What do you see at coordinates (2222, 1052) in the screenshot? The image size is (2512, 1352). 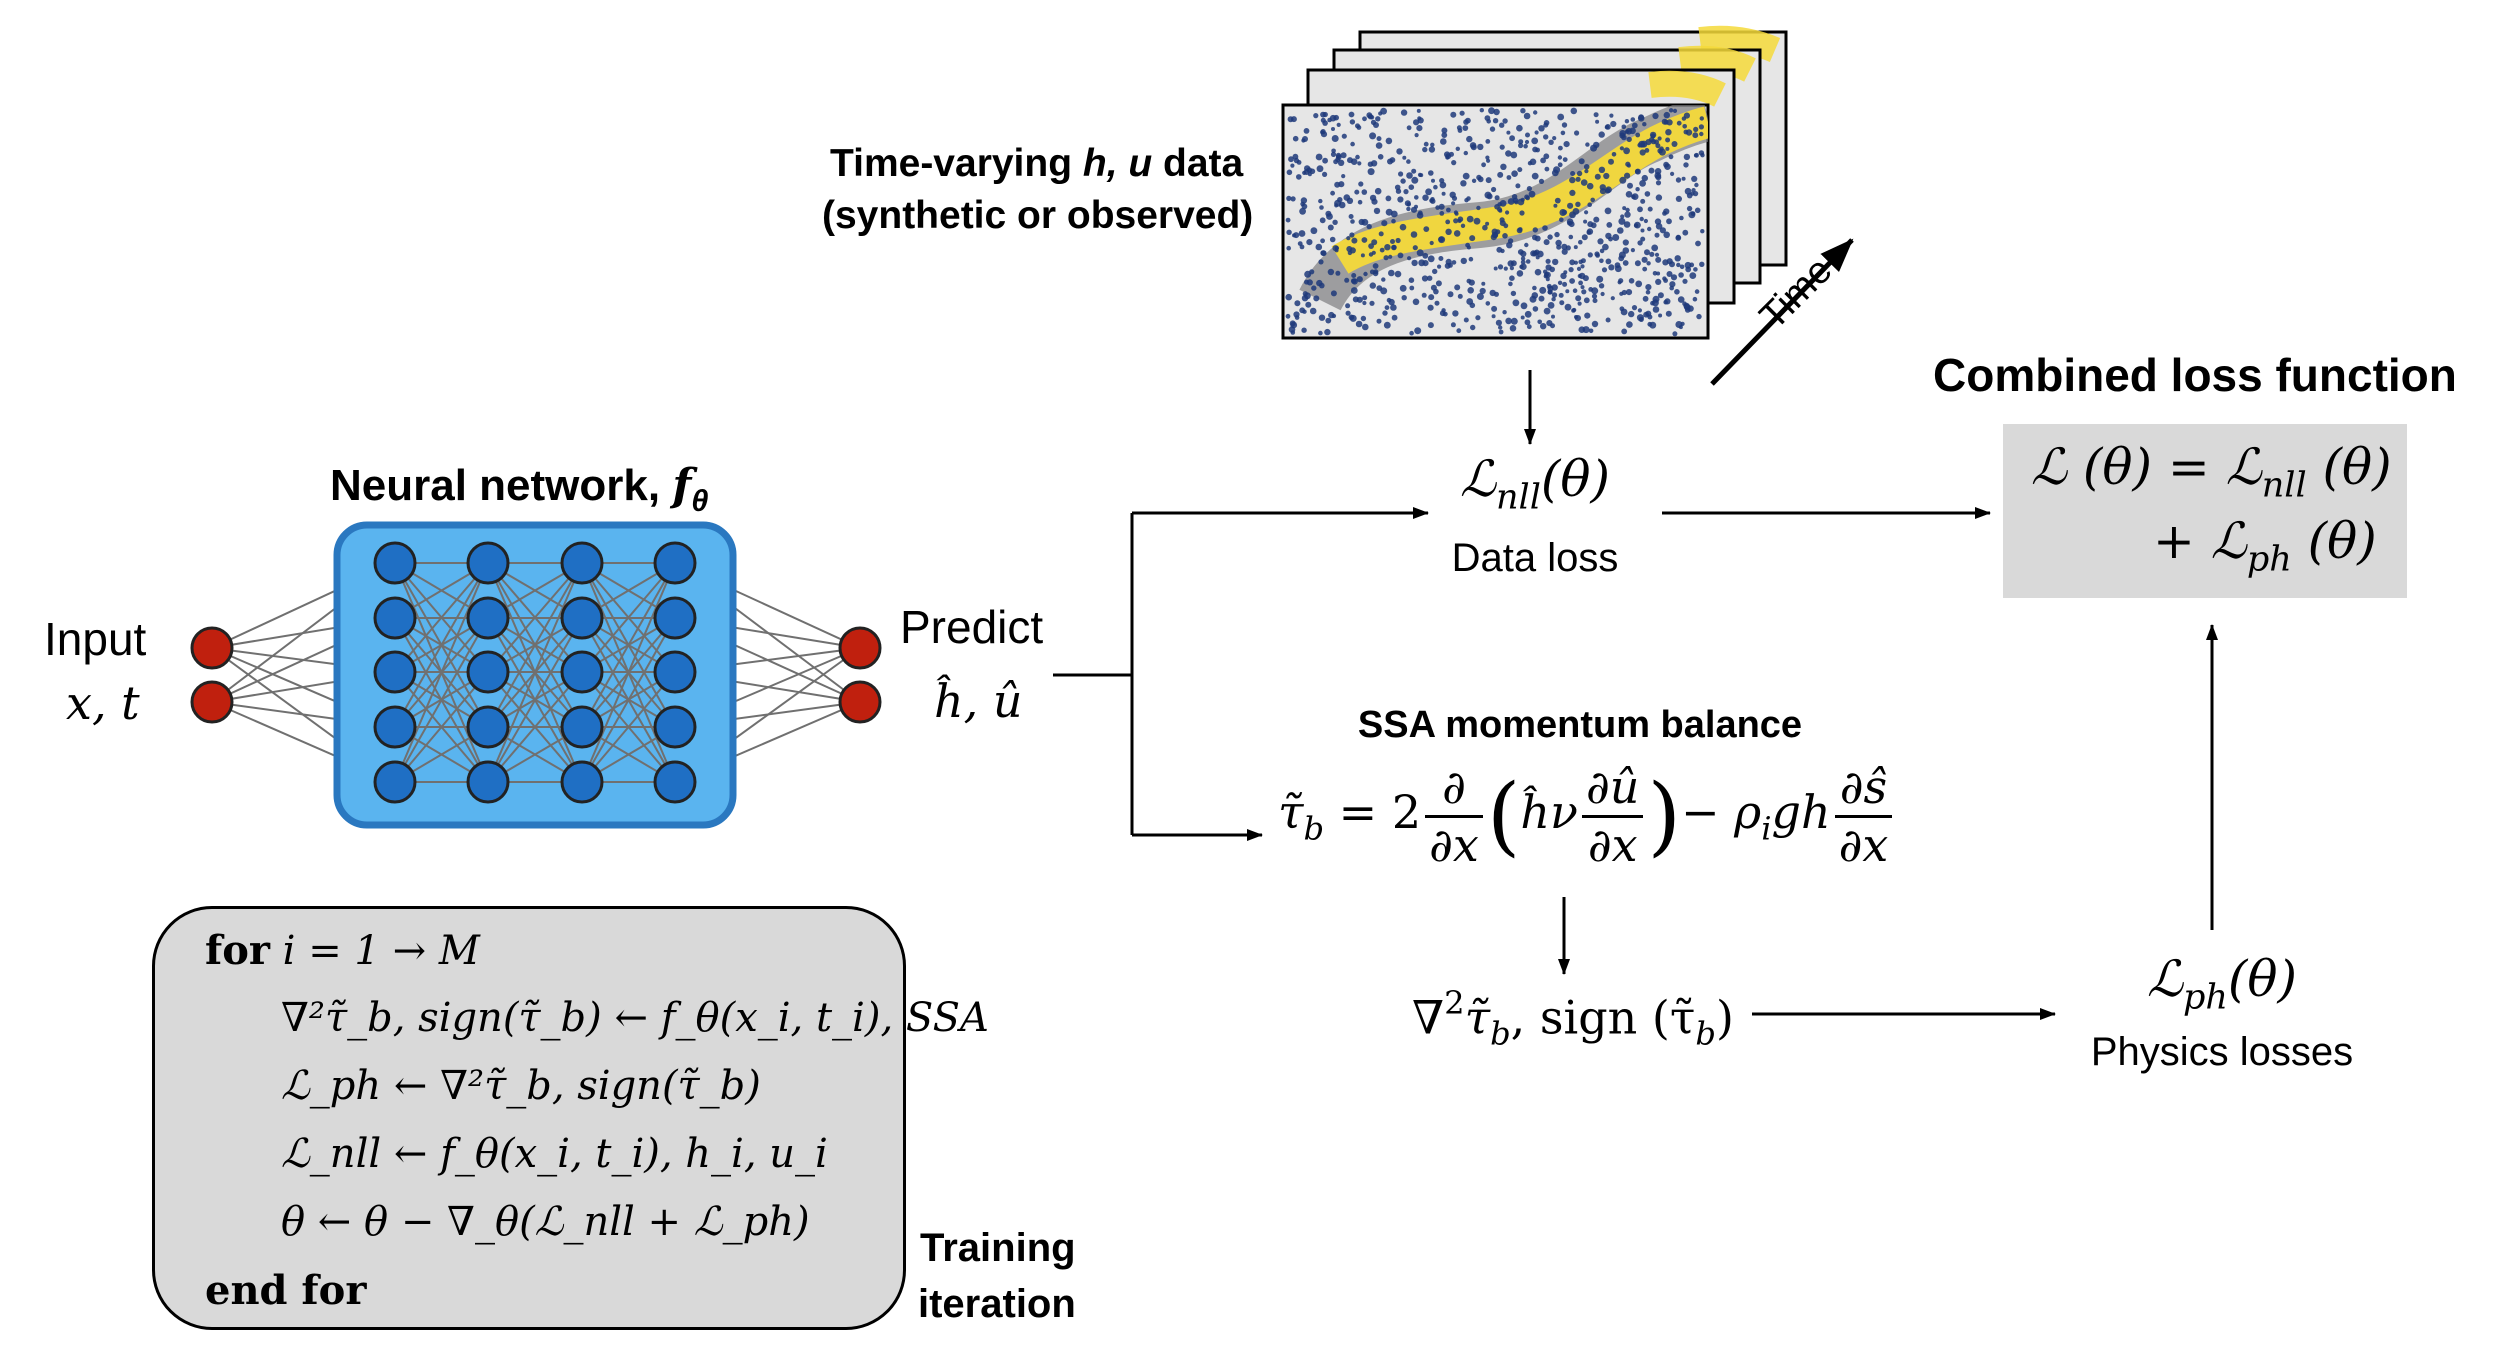 I see `physics-loss-label: Physics losses` at bounding box center [2222, 1052].